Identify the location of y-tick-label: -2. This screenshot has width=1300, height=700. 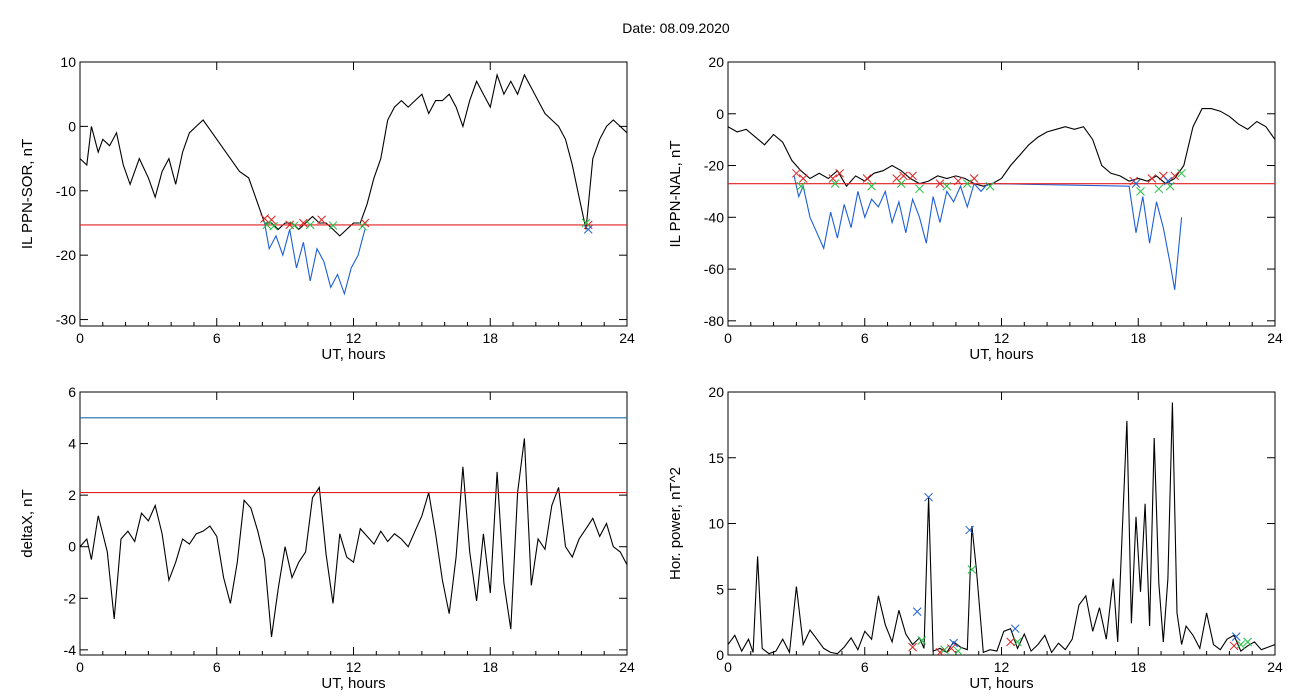
(70, 598).